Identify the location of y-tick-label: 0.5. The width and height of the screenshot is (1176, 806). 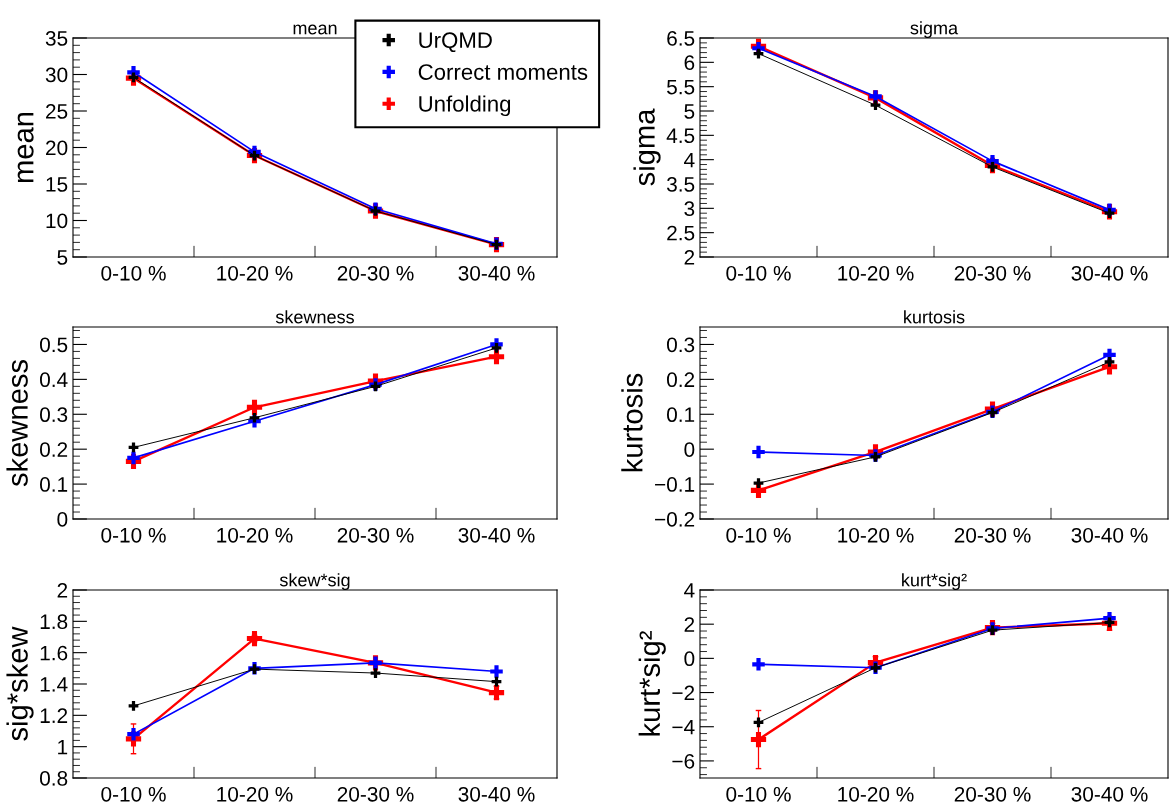
(53, 345).